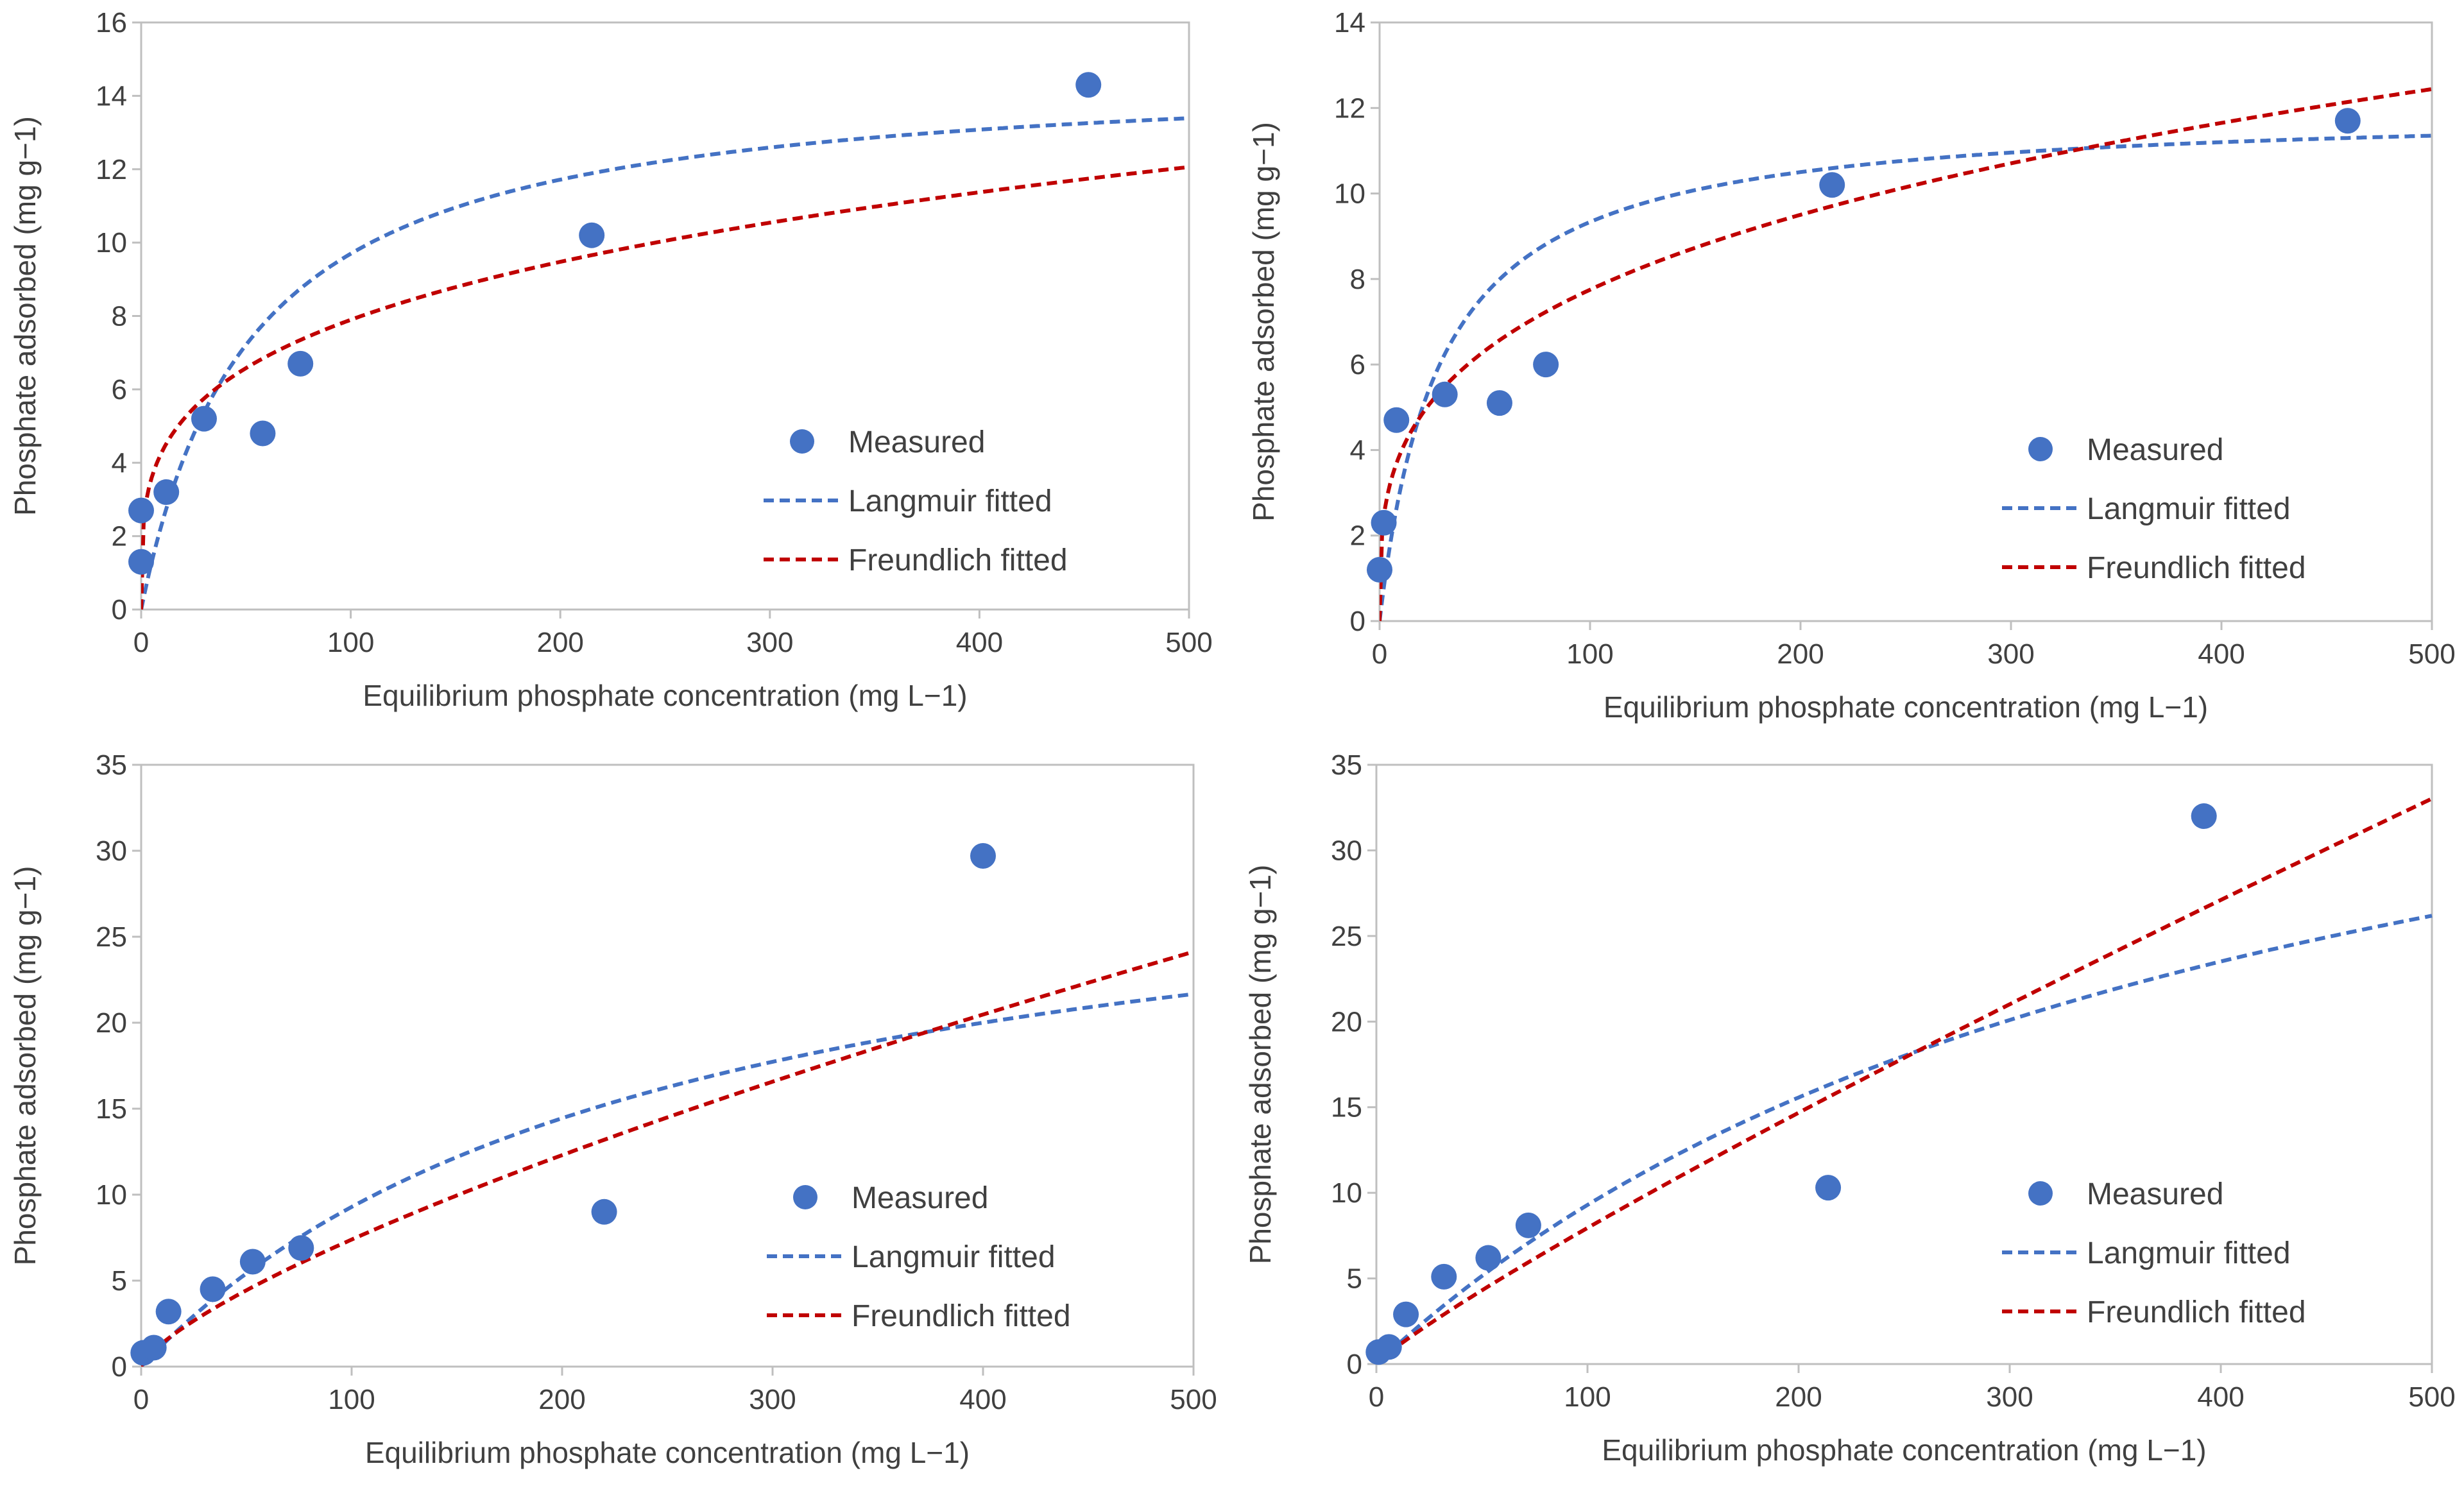 The height and width of the screenshot is (1493, 2464). I want to click on y-tick-label: 20, so click(112, 1023).